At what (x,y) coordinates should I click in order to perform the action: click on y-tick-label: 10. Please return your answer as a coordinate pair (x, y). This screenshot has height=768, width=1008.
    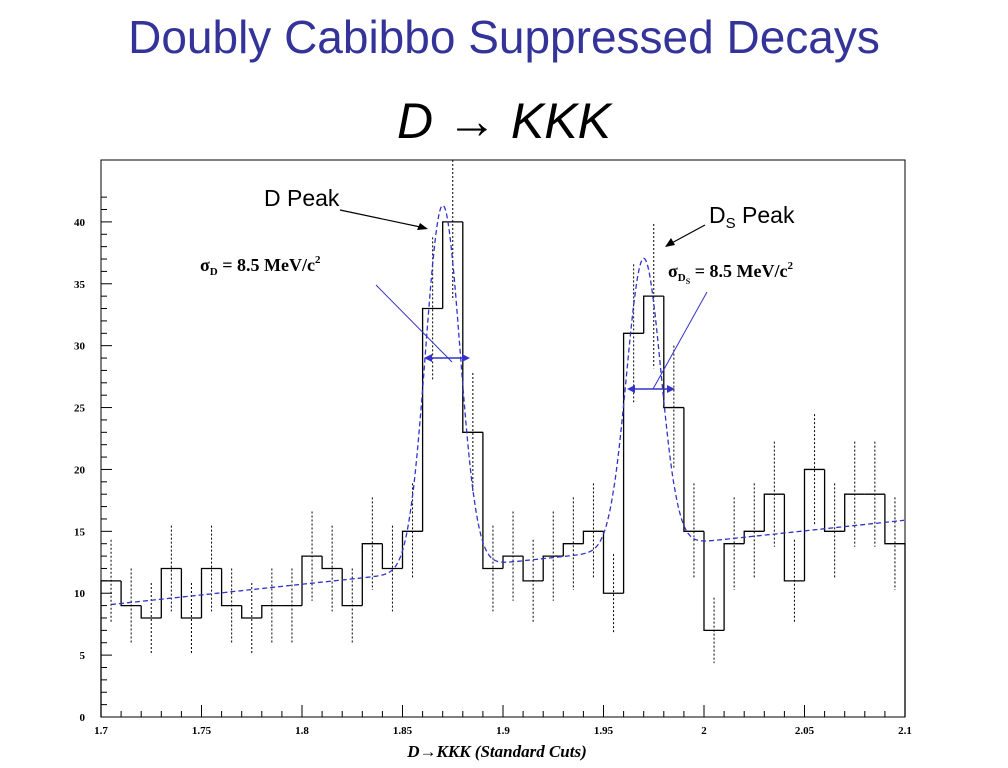
    Looking at the image, I should click on (80, 594).